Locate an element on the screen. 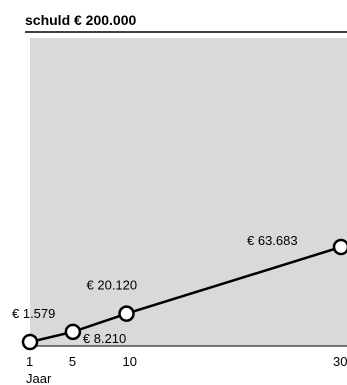 The image size is (347, 385). x-tick-label: 10 is located at coordinates (130, 361).